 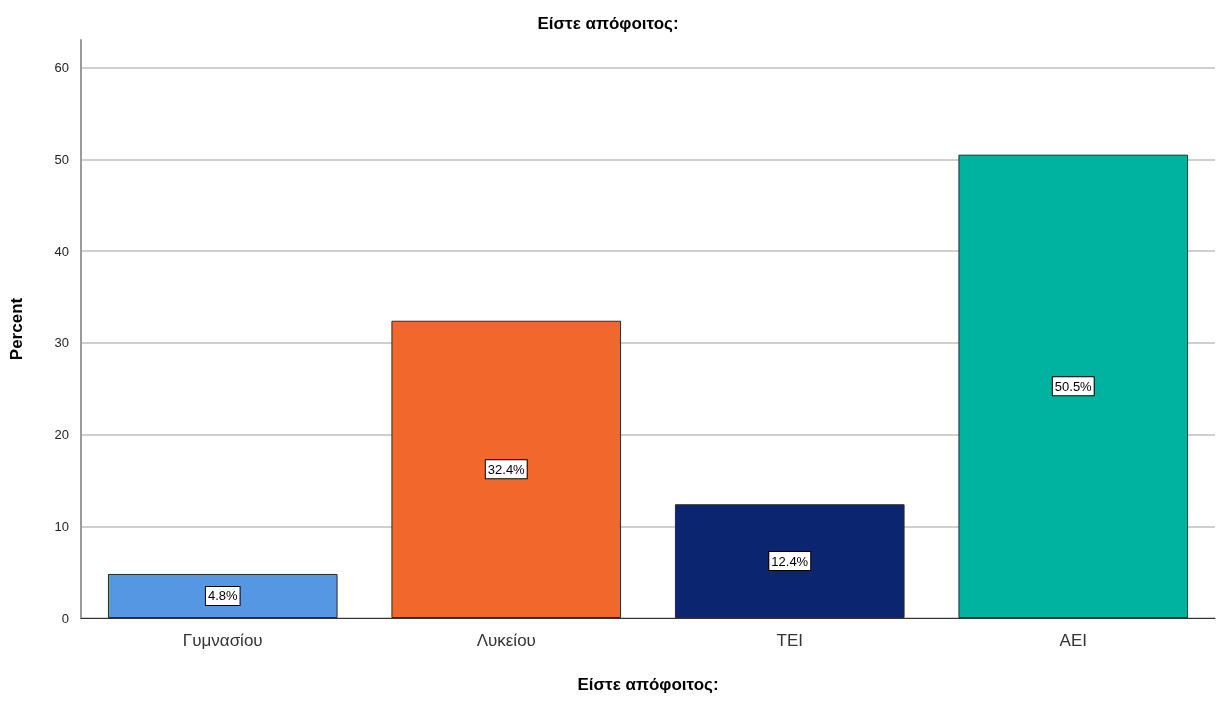 I want to click on data-label: 12.4%, so click(x=790, y=561).